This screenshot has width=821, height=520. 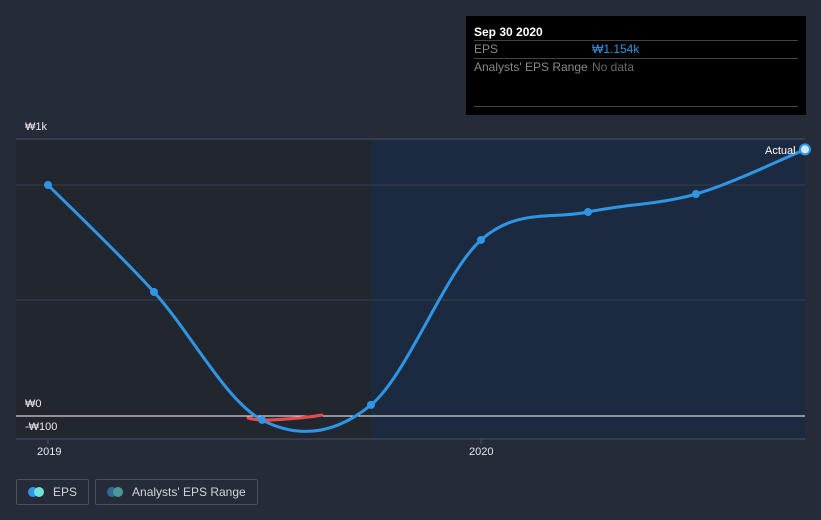 I want to click on legend-eps: EPS, so click(x=53, y=492).